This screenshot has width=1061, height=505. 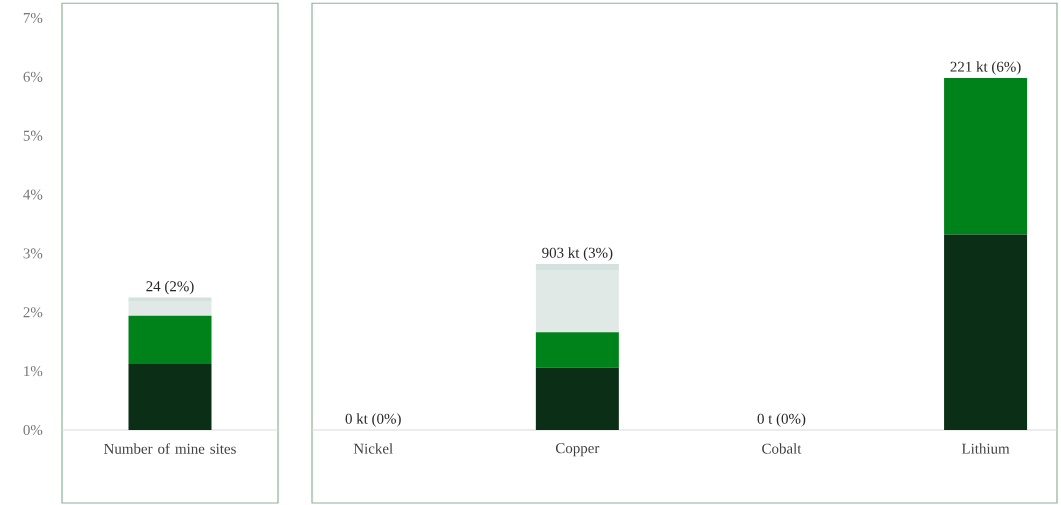 I want to click on total-label: 0 t (0%), so click(x=781, y=420).